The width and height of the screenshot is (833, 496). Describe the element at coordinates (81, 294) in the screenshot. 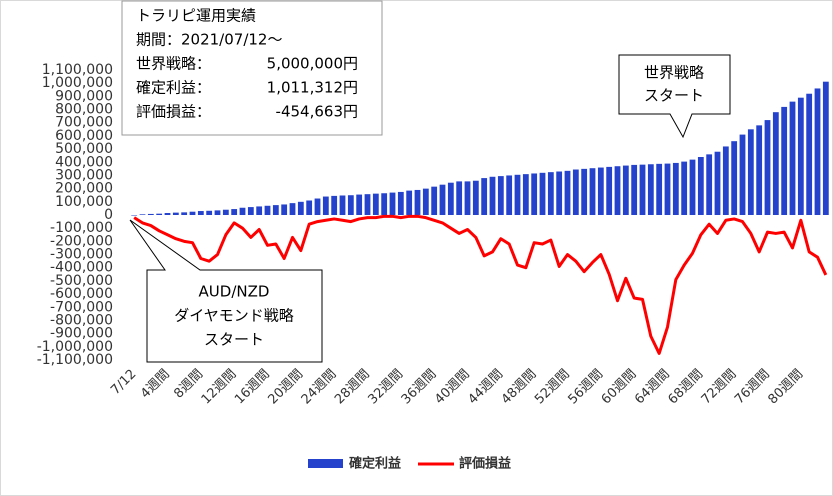

I see `y-tick-label: -600,000` at that location.